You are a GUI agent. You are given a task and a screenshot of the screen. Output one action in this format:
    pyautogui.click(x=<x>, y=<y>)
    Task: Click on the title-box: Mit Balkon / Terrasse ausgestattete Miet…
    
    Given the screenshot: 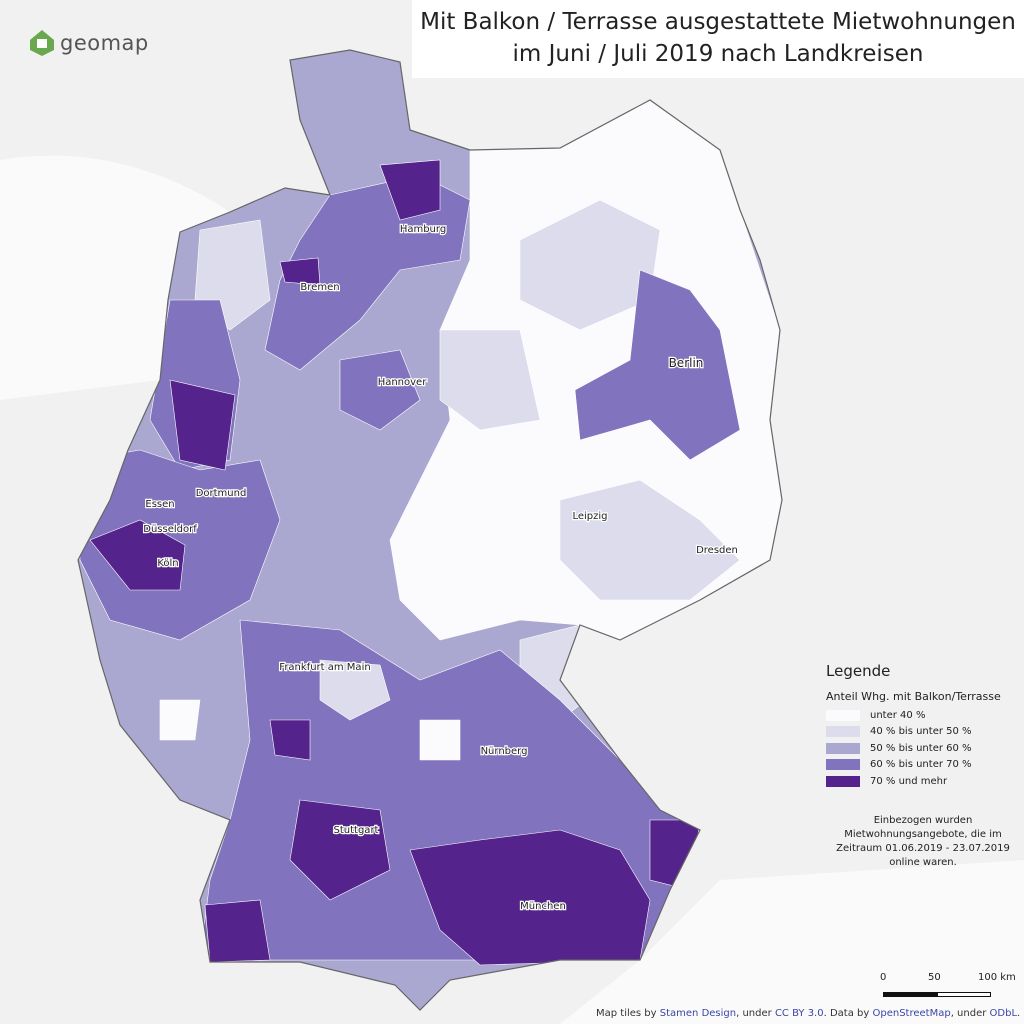 What is the action you would take?
    pyautogui.click(x=718, y=39)
    